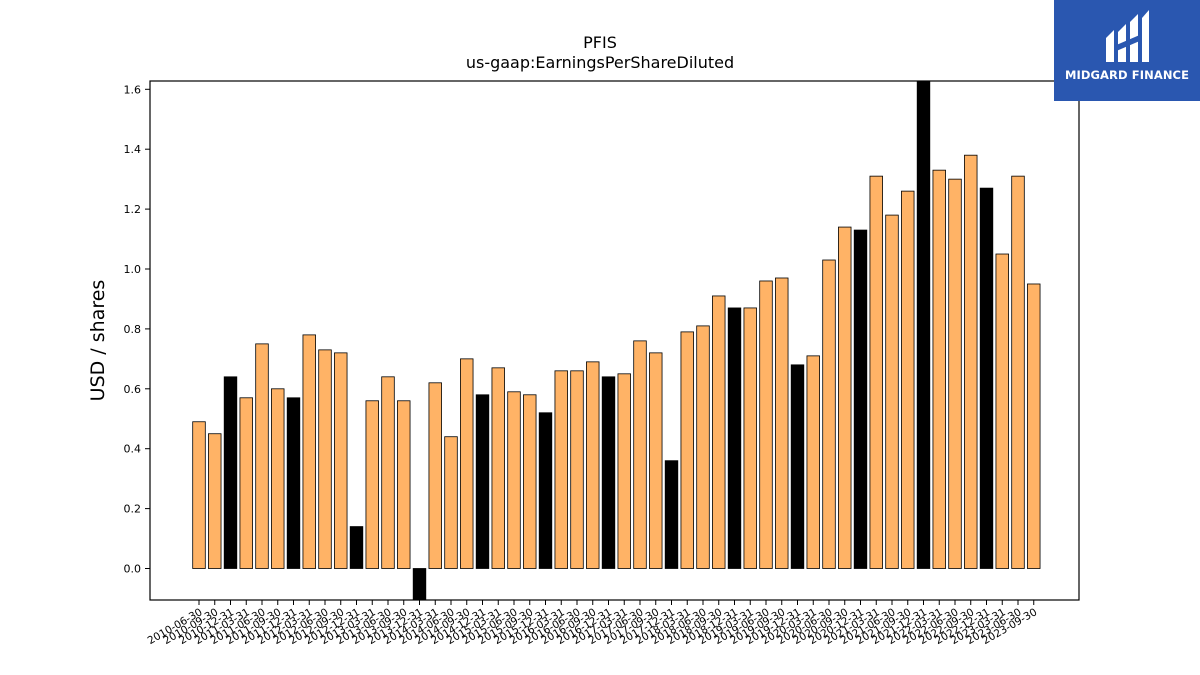 This screenshot has width=1200, height=675. Describe the element at coordinates (133, 209) in the screenshot. I see `y-tick-label: 1.2` at that location.